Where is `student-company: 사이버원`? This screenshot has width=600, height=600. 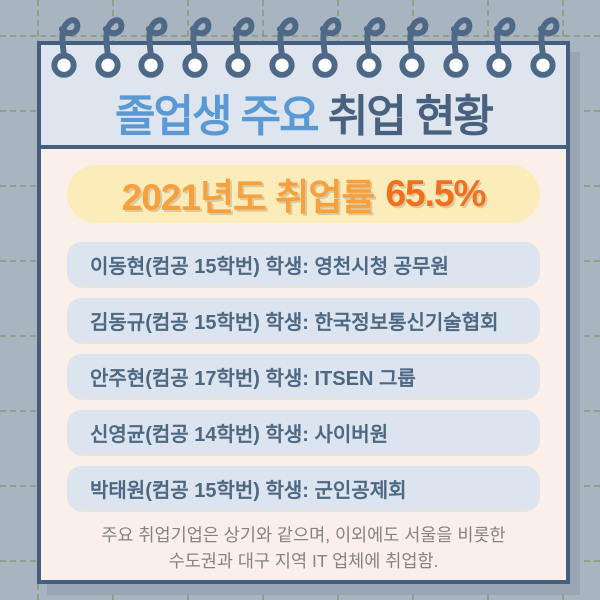 student-company: 사이버원 is located at coordinates (351, 434).